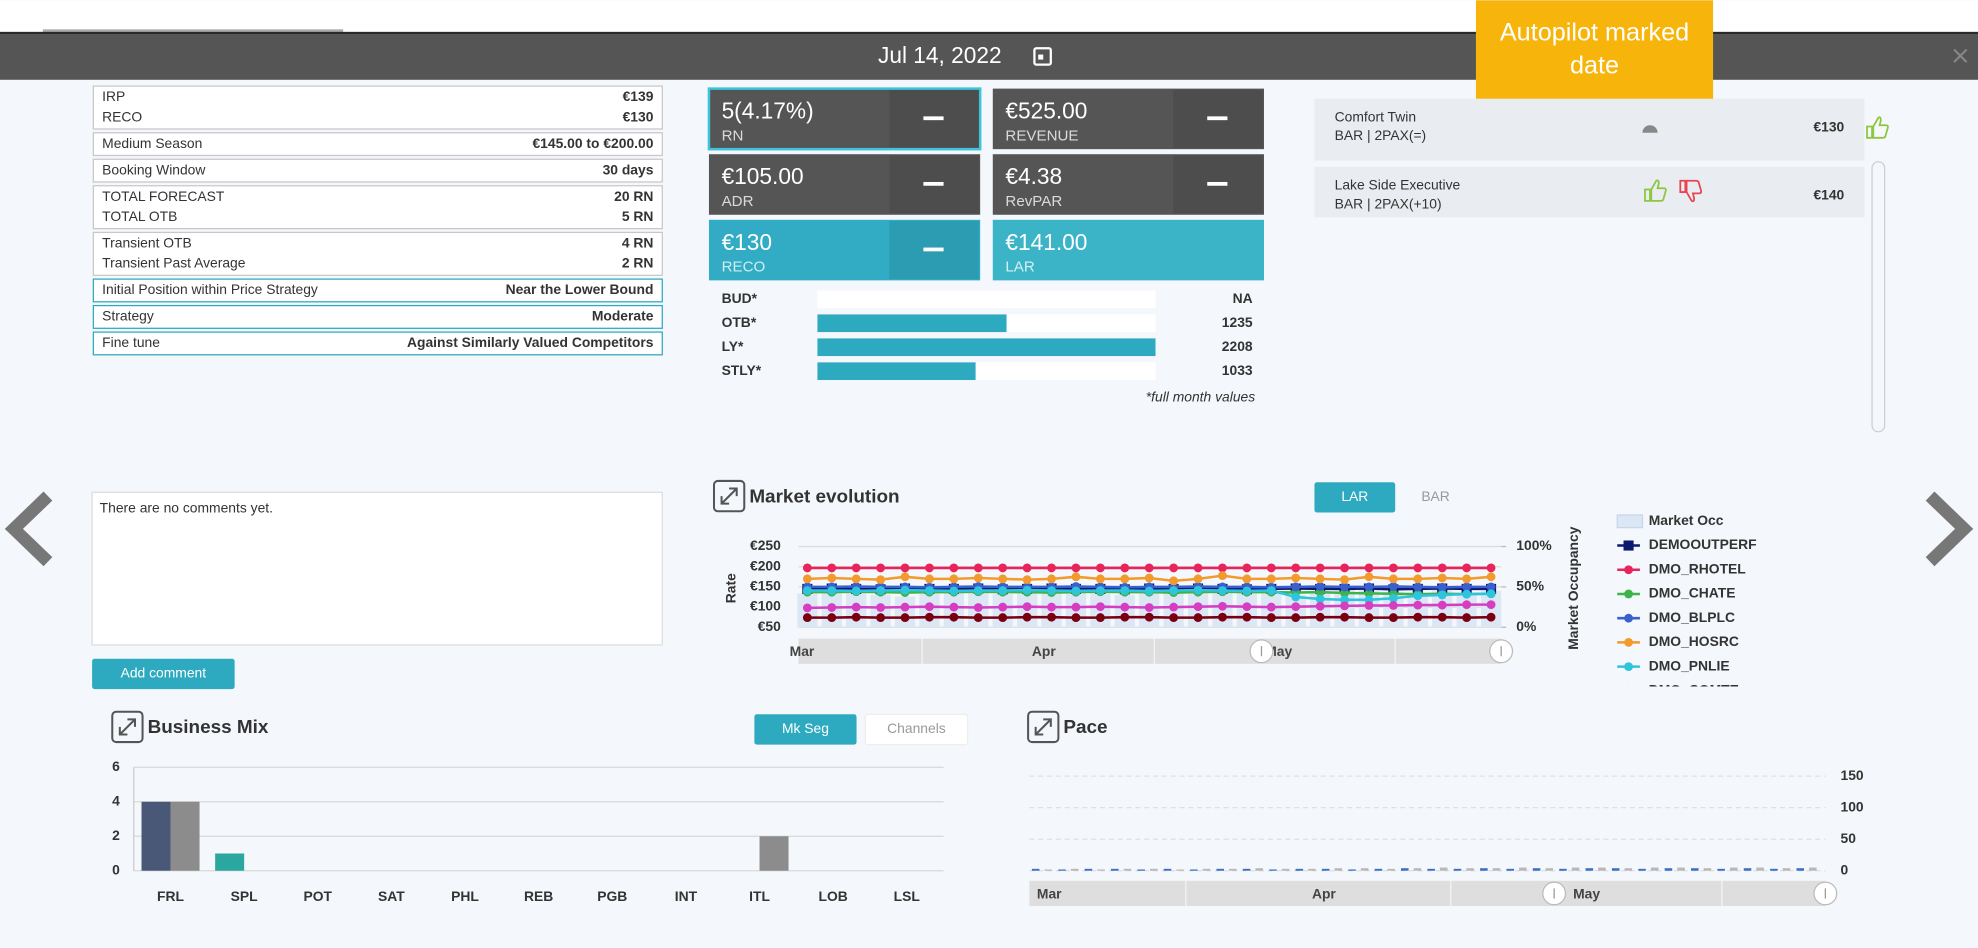 This screenshot has width=1978, height=948. I want to click on calendar-icon-dot, so click(1041, 57).